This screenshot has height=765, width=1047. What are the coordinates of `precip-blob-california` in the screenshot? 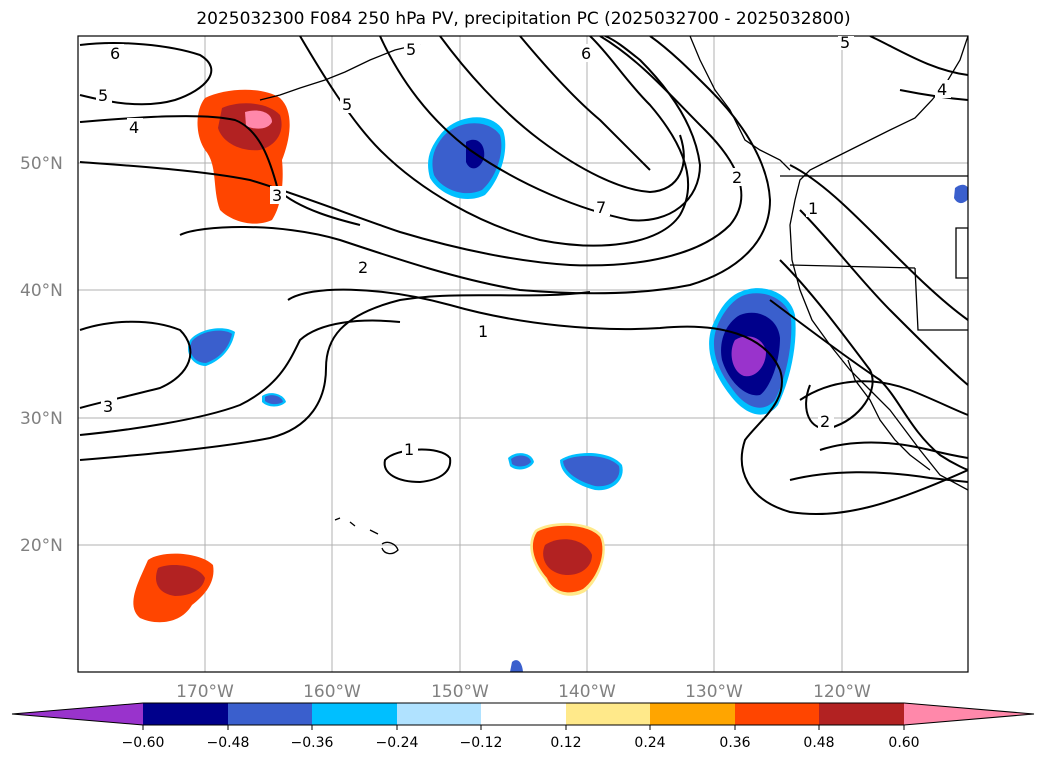 It's located at (752, 351).